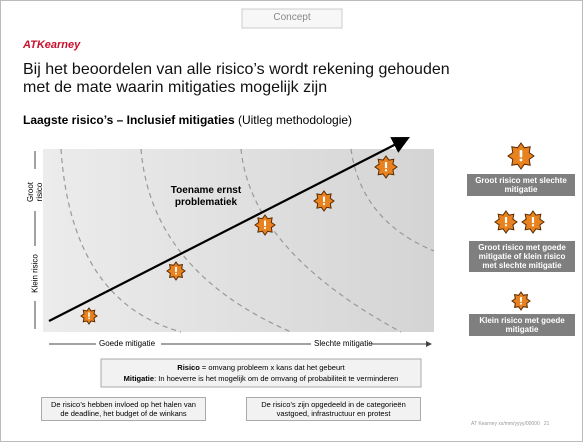  I want to click on legend-box: Klein risico met goede mitigatie, so click(522, 325).